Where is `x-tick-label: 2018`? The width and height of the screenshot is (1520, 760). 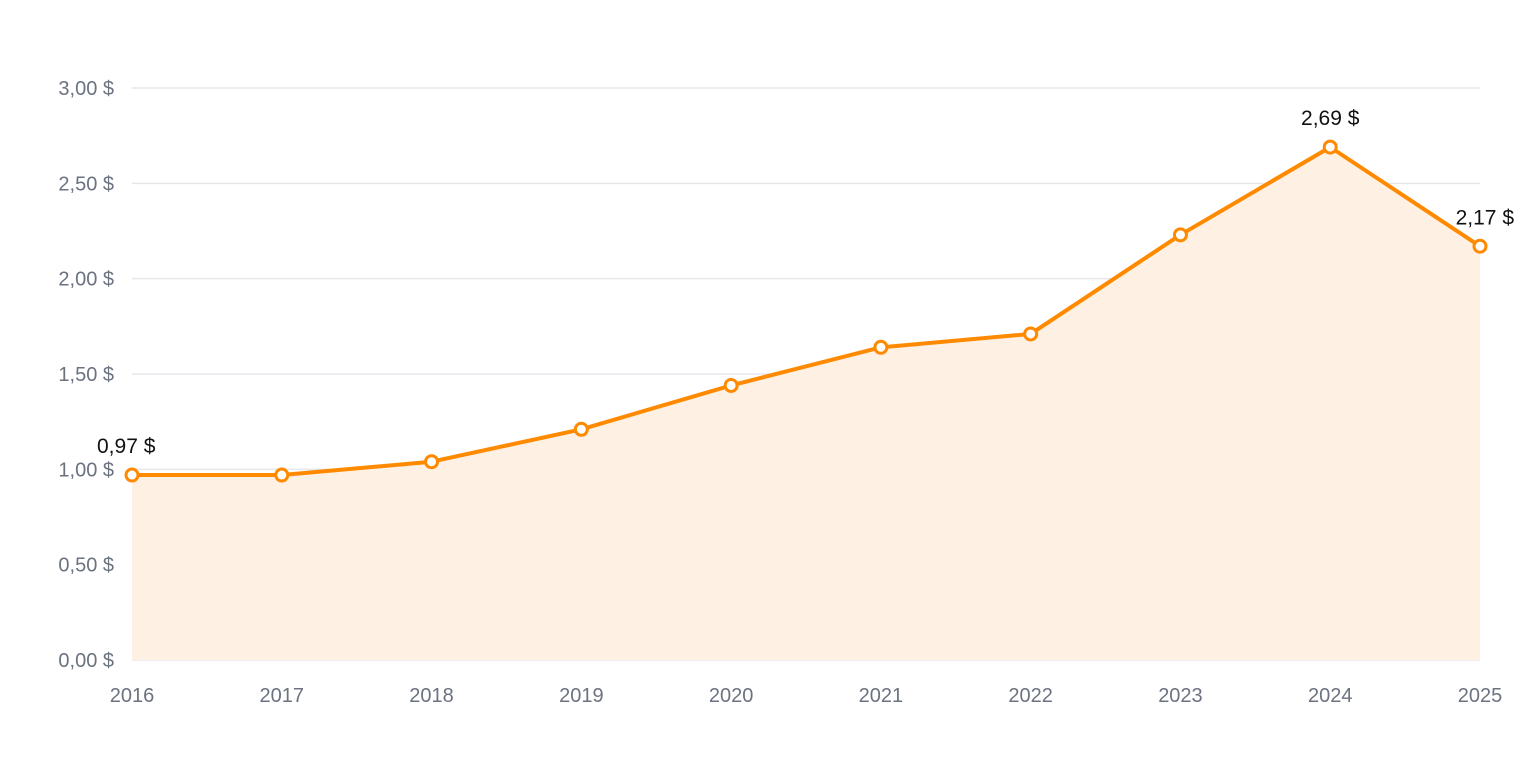 x-tick-label: 2018 is located at coordinates (431, 696).